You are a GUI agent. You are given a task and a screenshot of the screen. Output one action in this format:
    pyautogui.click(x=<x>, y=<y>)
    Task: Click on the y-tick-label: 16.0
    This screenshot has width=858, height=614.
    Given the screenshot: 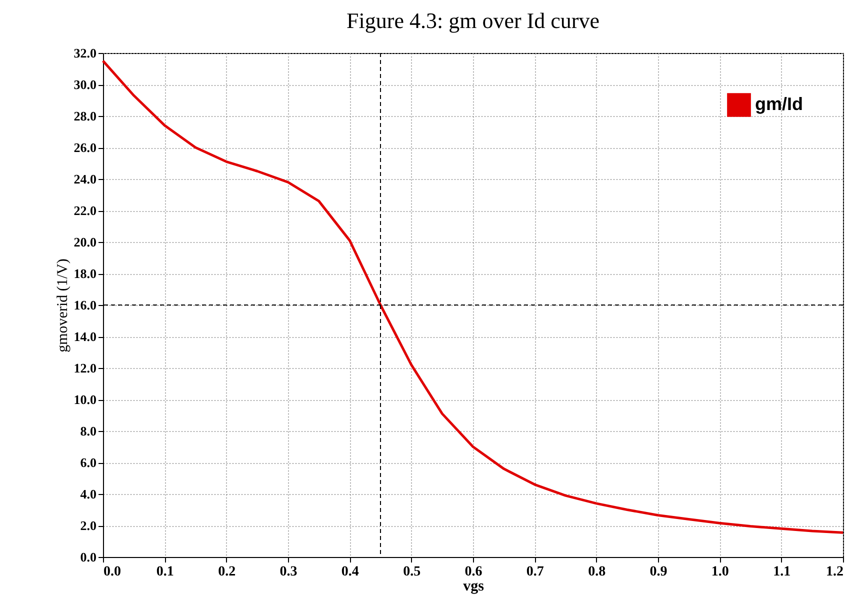 What is the action you would take?
    pyautogui.click(x=85, y=305)
    